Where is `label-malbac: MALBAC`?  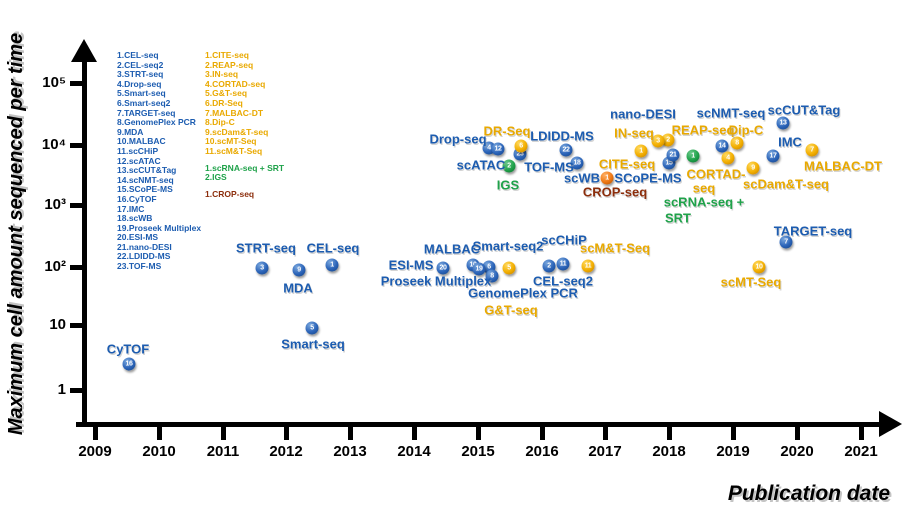 label-malbac: MALBAC is located at coordinates (452, 249).